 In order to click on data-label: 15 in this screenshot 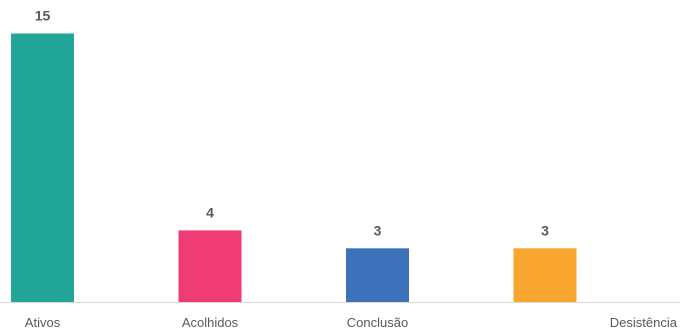, I will do `click(43, 16)`.